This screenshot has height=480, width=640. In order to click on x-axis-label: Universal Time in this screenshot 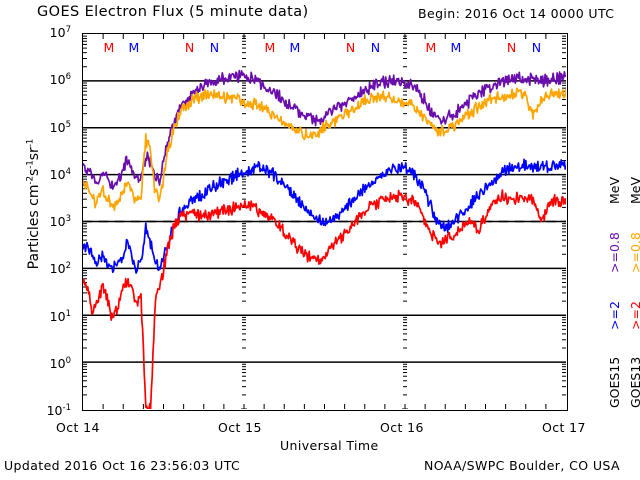, I will do `click(329, 445)`.